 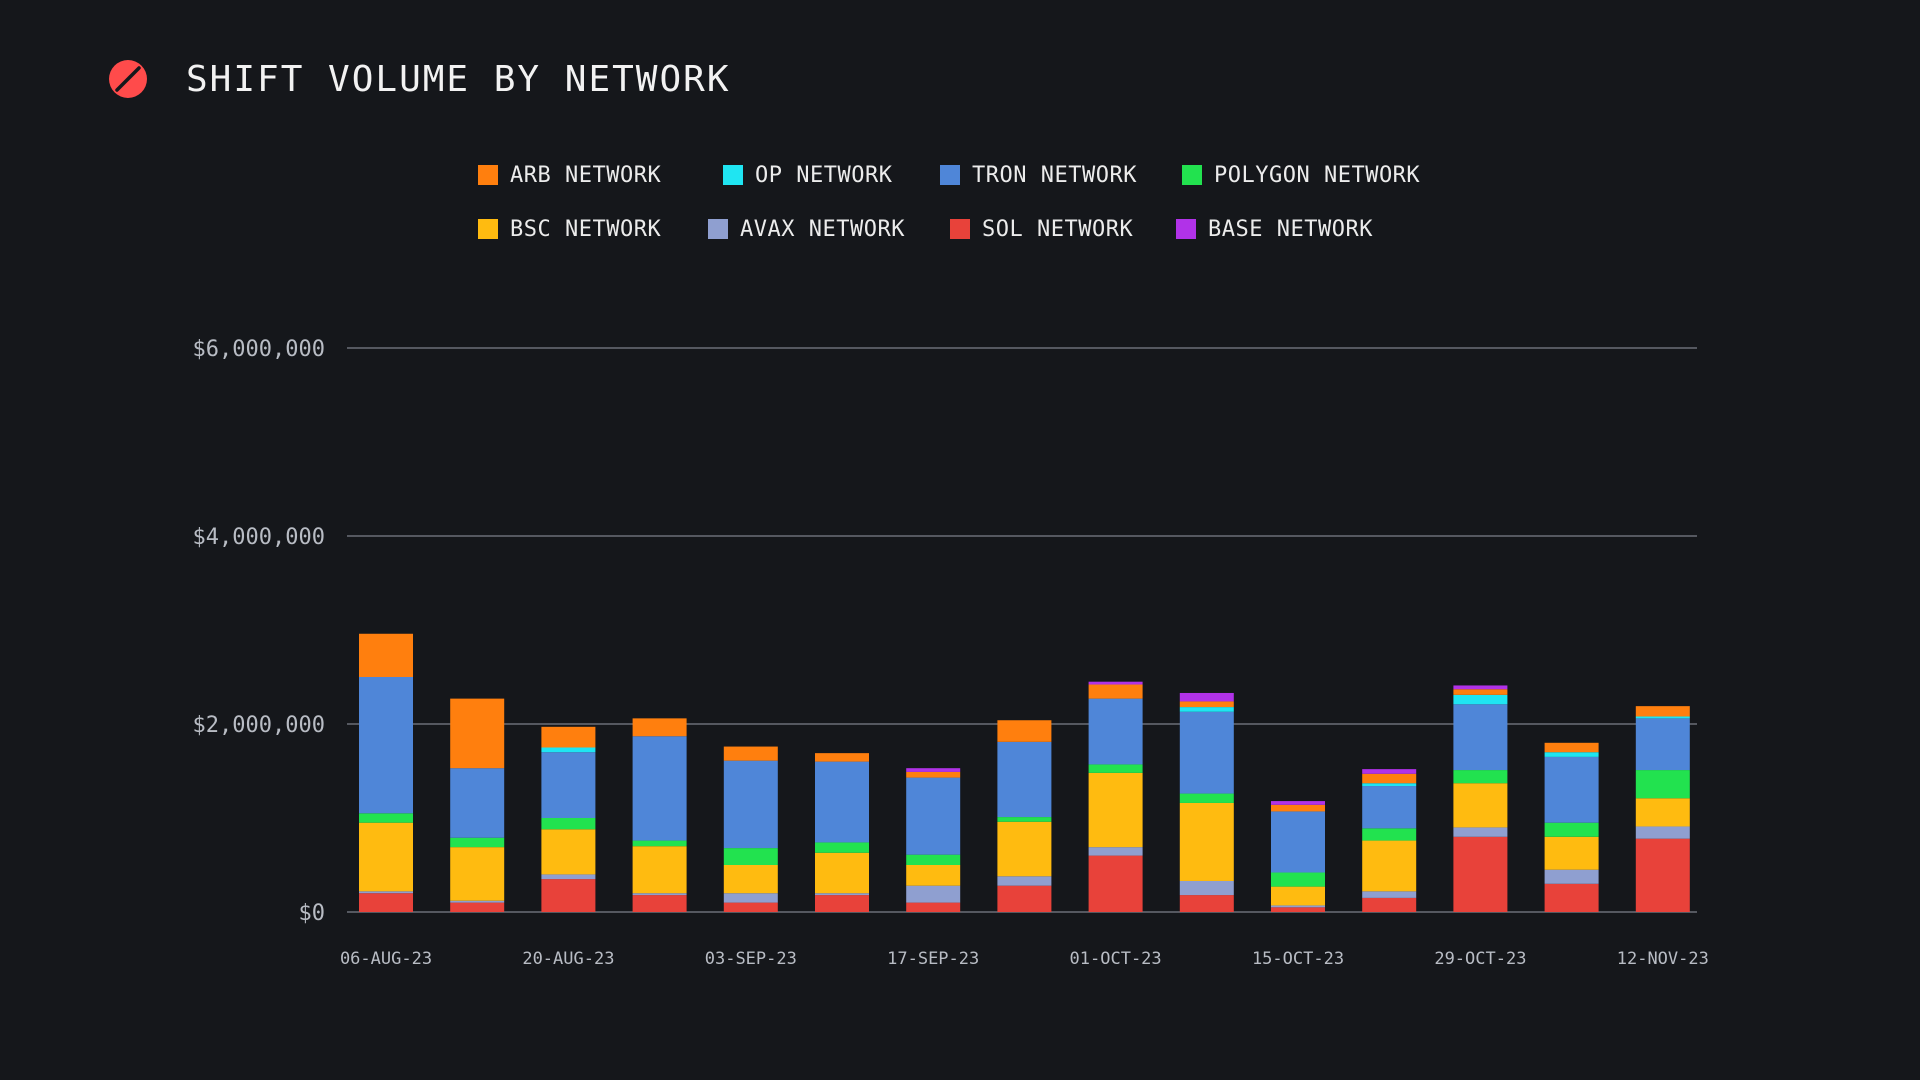 What do you see at coordinates (1301, 175) in the screenshot?
I see `legend-item-polygon: POLYGON NETWORK` at bounding box center [1301, 175].